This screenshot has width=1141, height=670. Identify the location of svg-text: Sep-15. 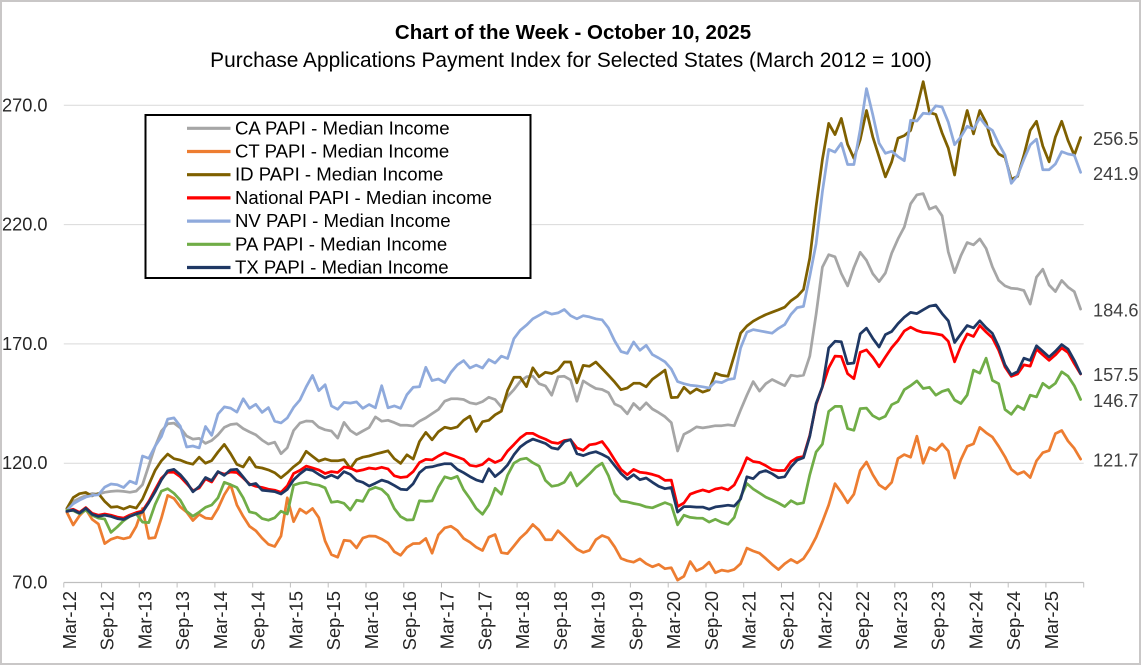
(333, 620).